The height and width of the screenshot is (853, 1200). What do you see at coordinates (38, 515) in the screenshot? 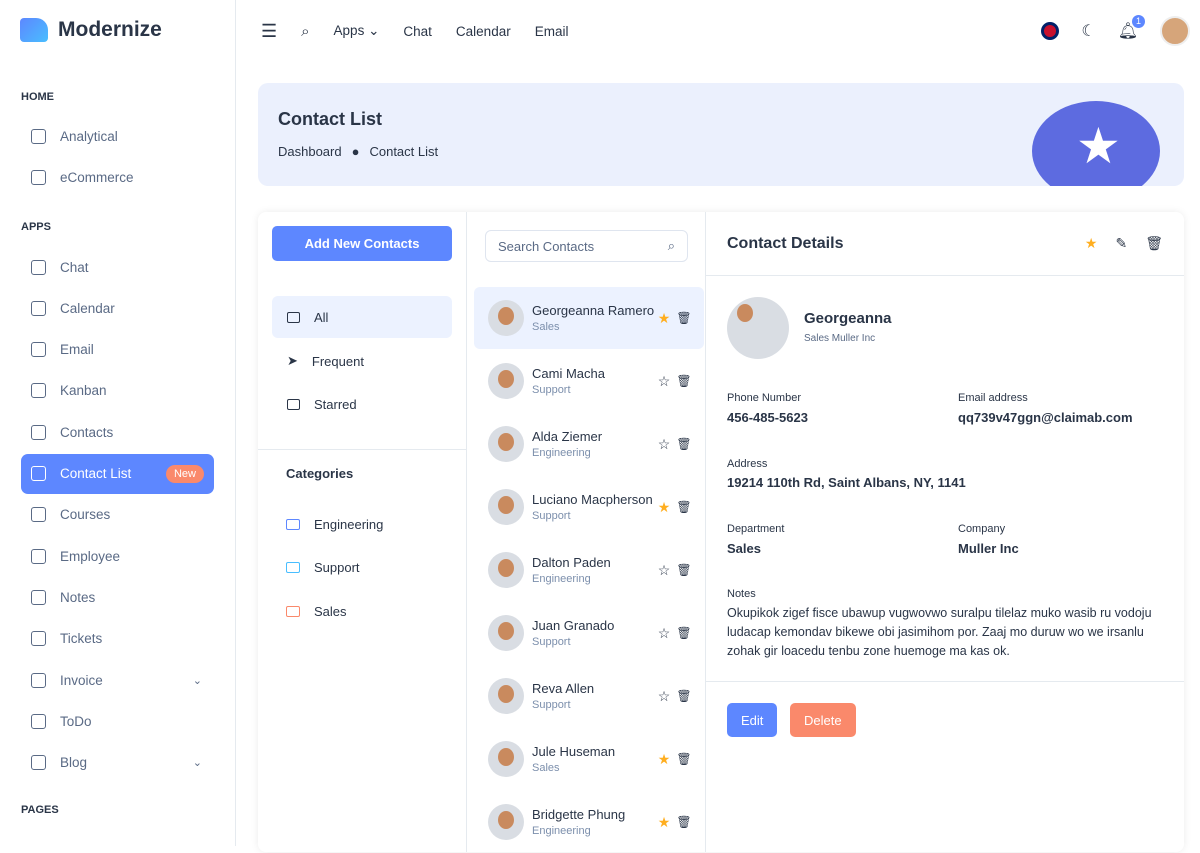
I see `courses-icon` at bounding box center [38, 515].